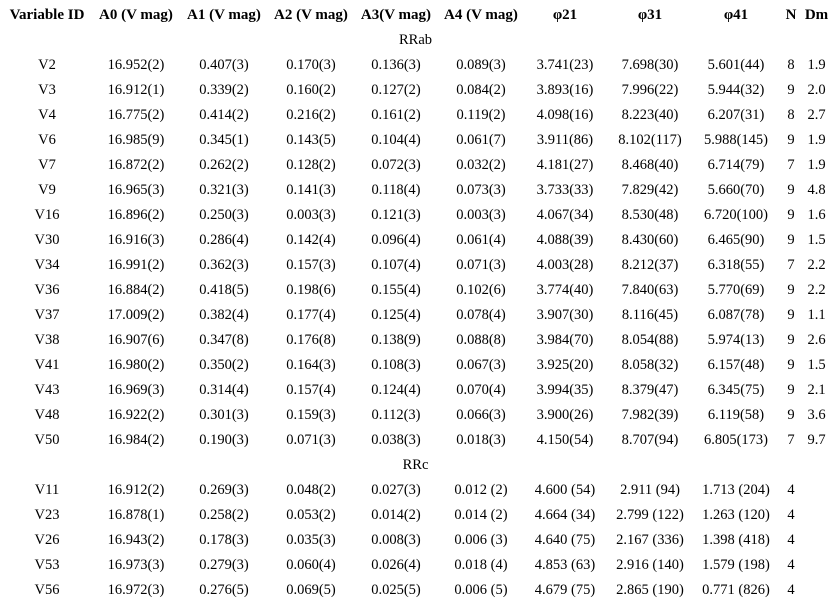 Image resolution: width=831 pixels, height=608 pixels. What do you see at coordinates (224, 215) in the screenshot?
I see `value-cell: 0.250(3)` at bounding box center [224, 215].